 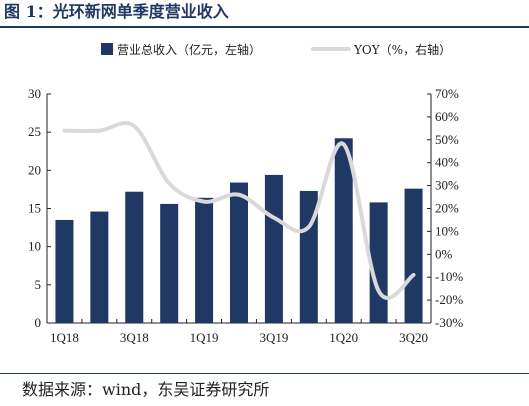 I want to click on x-tick-label: 3Q18, so click(x=134, y=337).